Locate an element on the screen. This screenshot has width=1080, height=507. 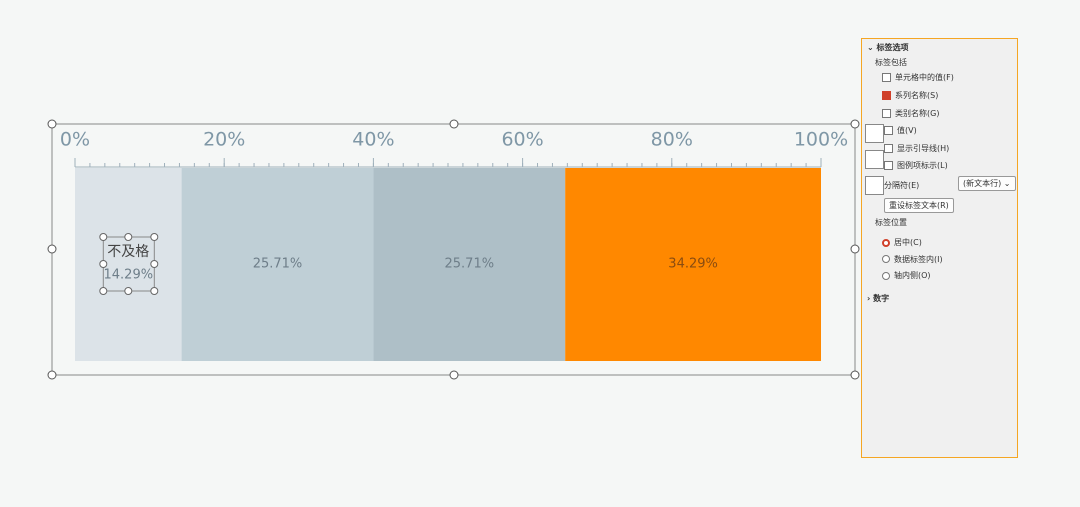
radio-option: 居中(C) is located at coordinates (902, 242).